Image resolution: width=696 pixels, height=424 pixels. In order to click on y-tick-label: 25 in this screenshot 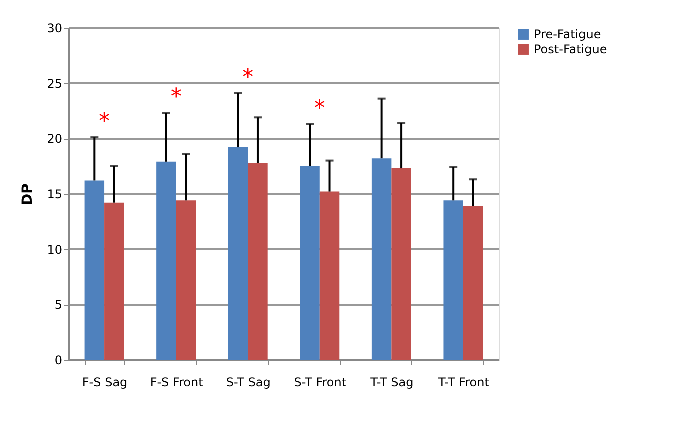, I will do `click(54, 83)`.